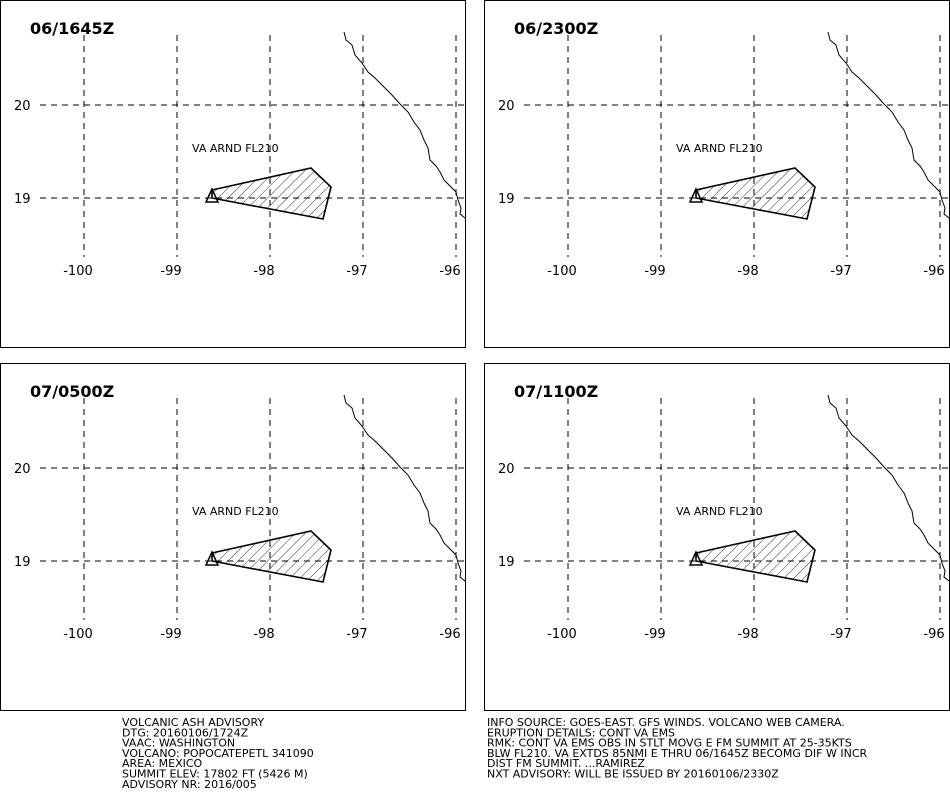 Image resolution: width=950 pixels, height=812 pixels. Describe the element at coordinates (556, 28) in the screenshot. I see `forecast-time: 06/2300Z` at that location.